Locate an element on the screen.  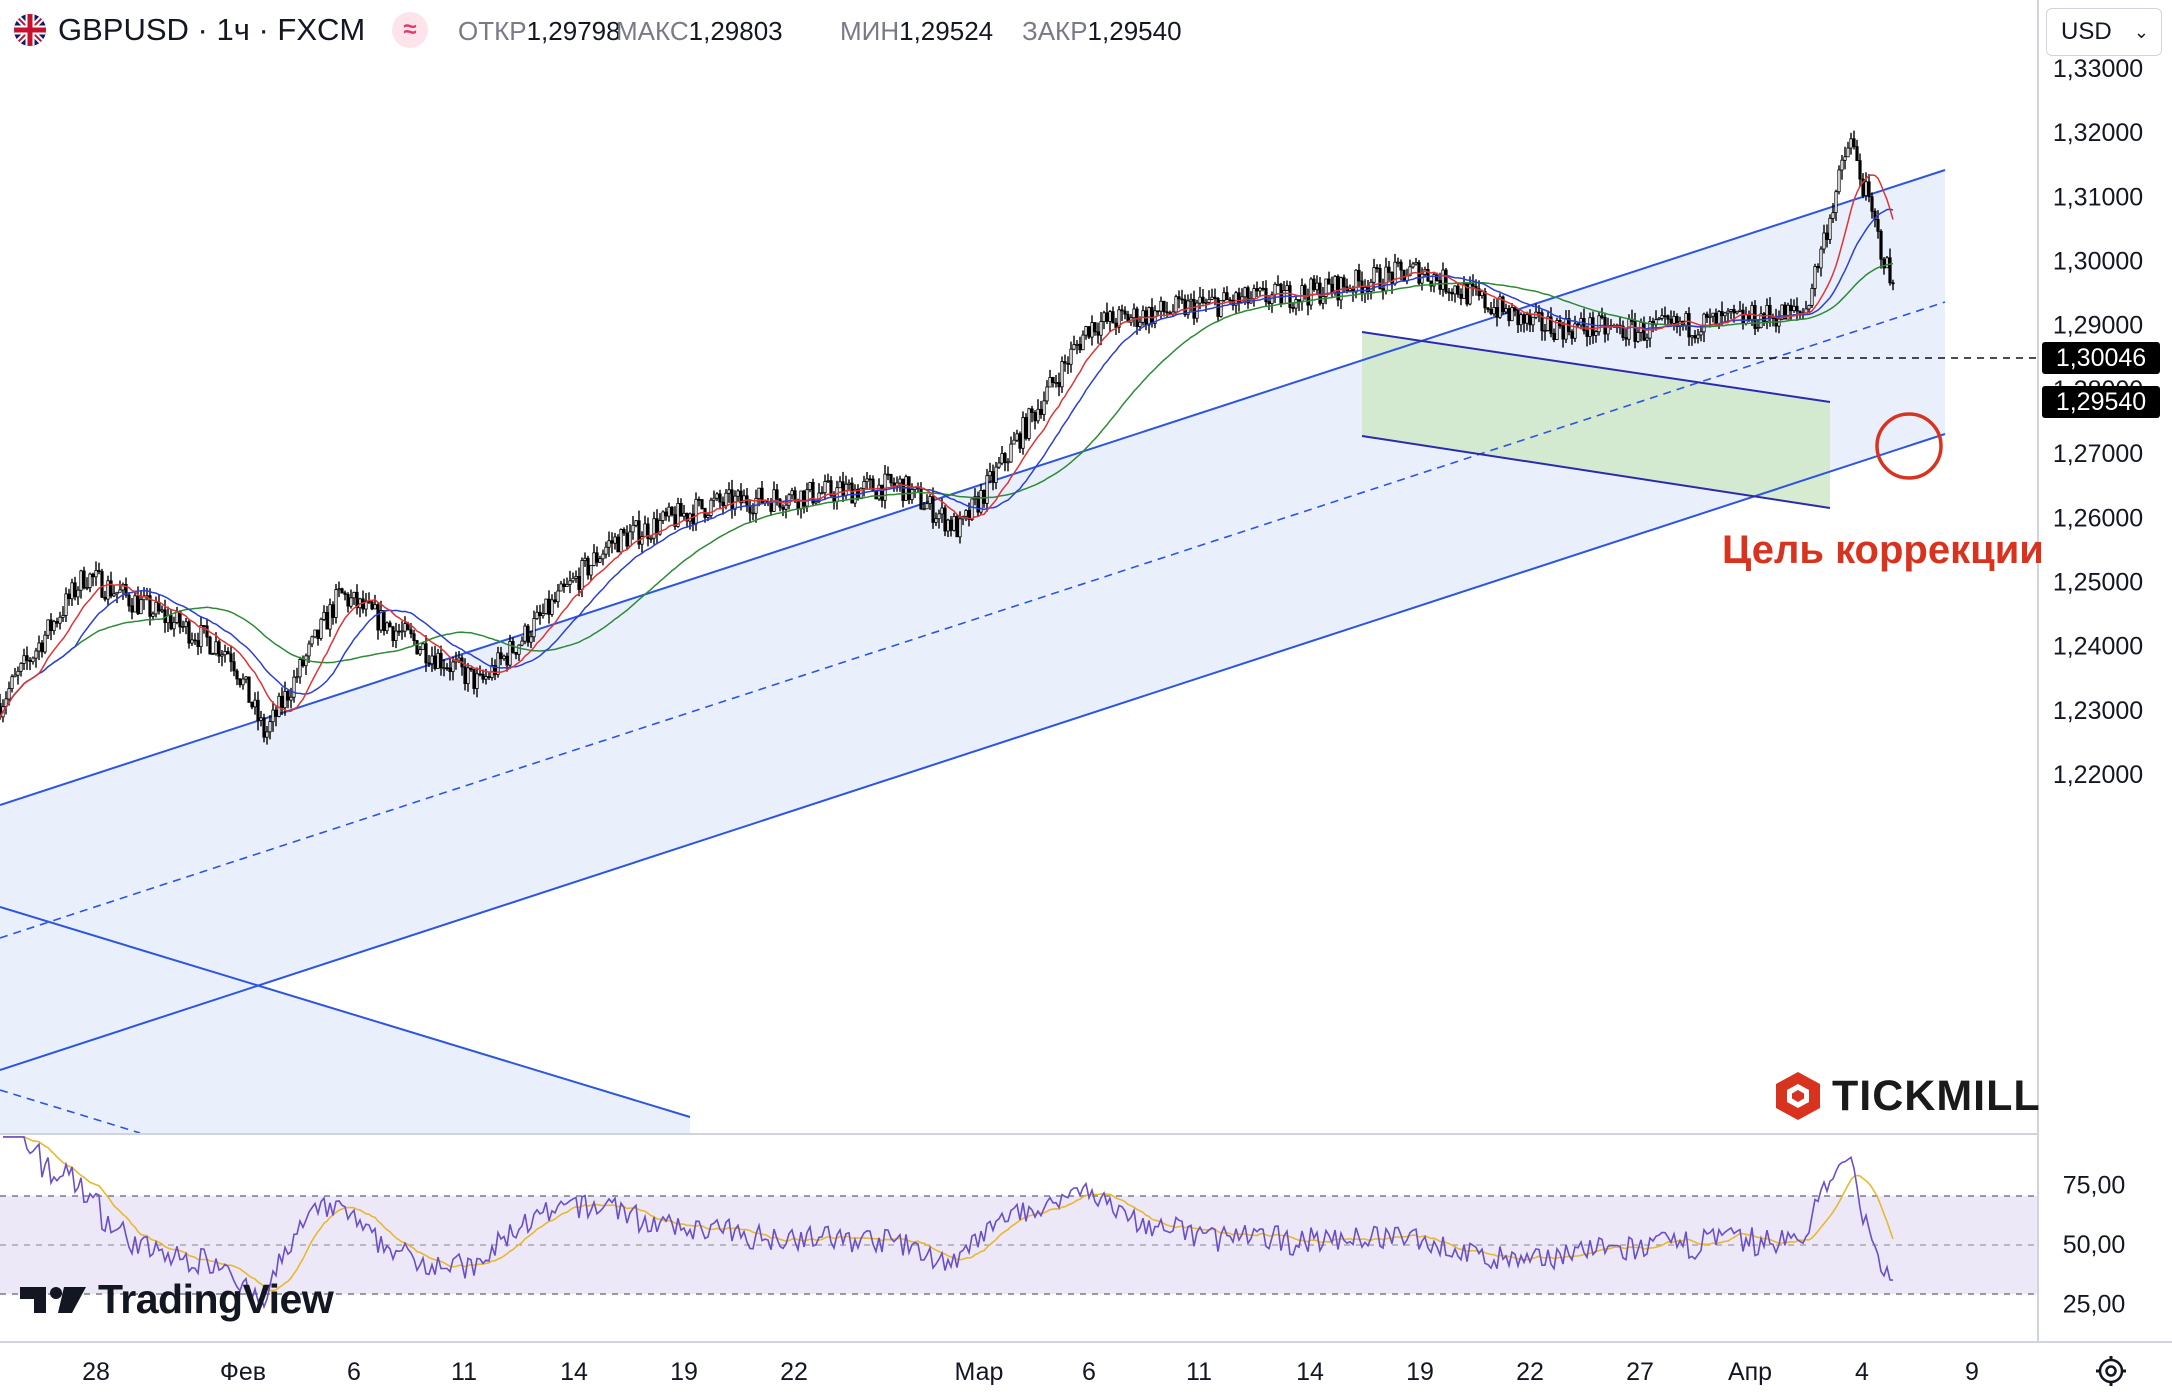
price-tick-label: 1,27000 is located at coordinates (2098, 454).